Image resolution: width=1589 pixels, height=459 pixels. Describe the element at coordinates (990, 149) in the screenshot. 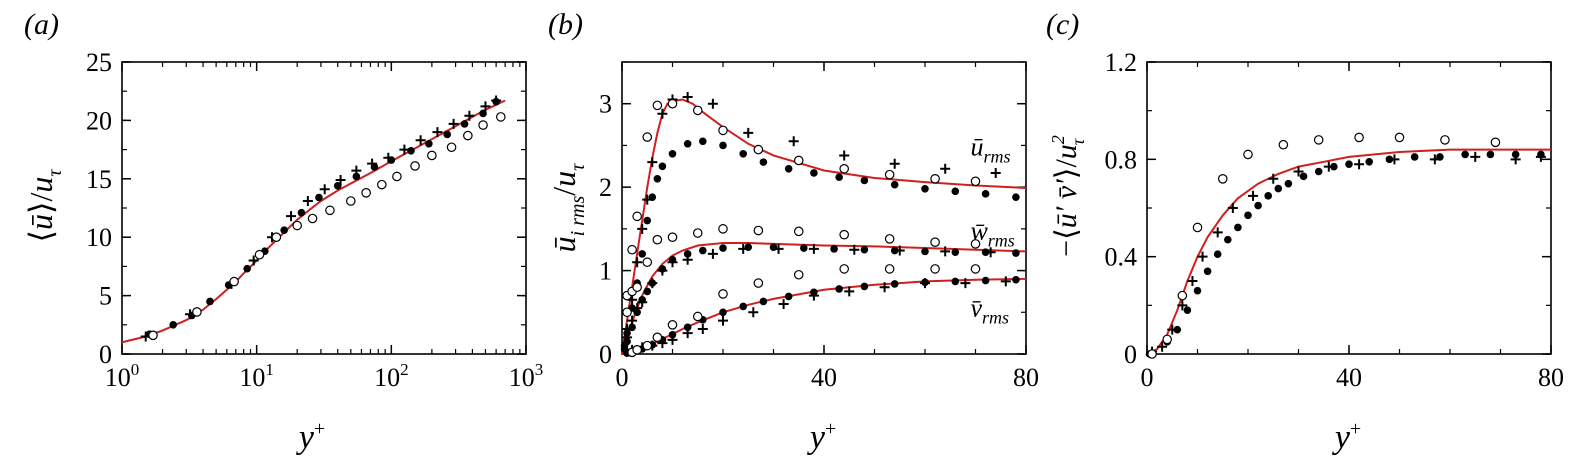

I see `annotation-u-rms: ūrms` at that location.